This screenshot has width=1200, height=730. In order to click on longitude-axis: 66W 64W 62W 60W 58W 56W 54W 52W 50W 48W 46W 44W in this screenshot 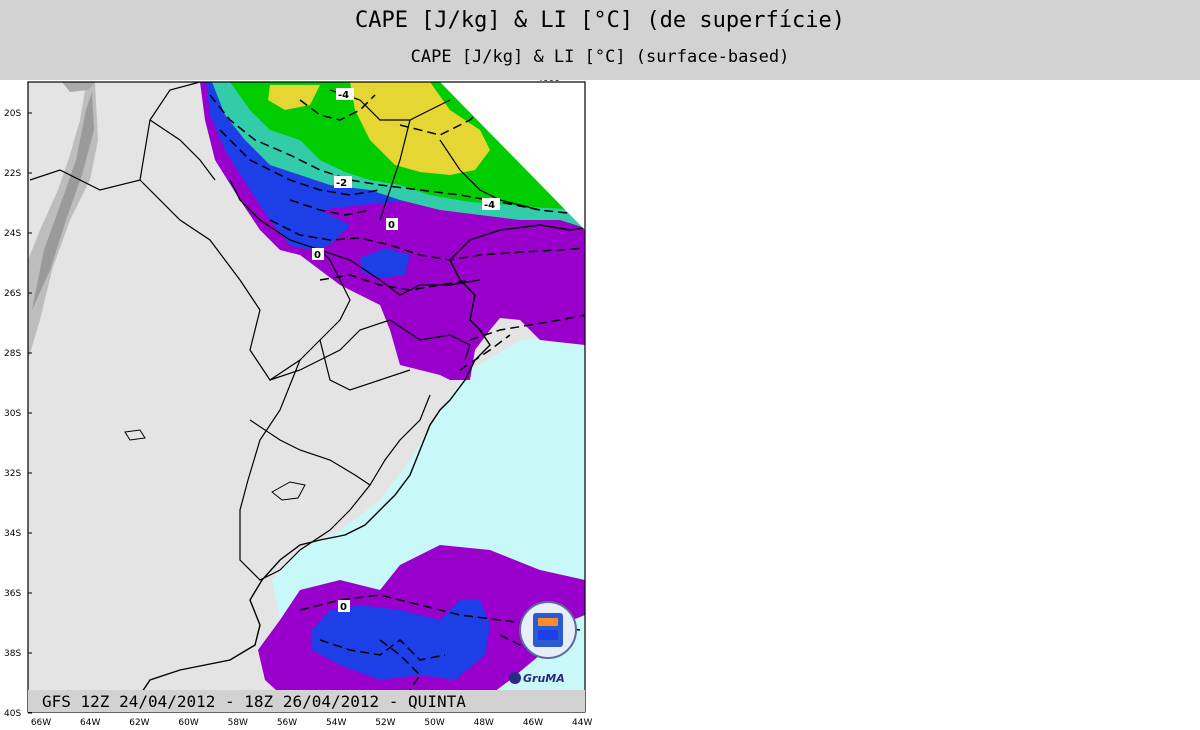, I will do `click(312, 723)`.